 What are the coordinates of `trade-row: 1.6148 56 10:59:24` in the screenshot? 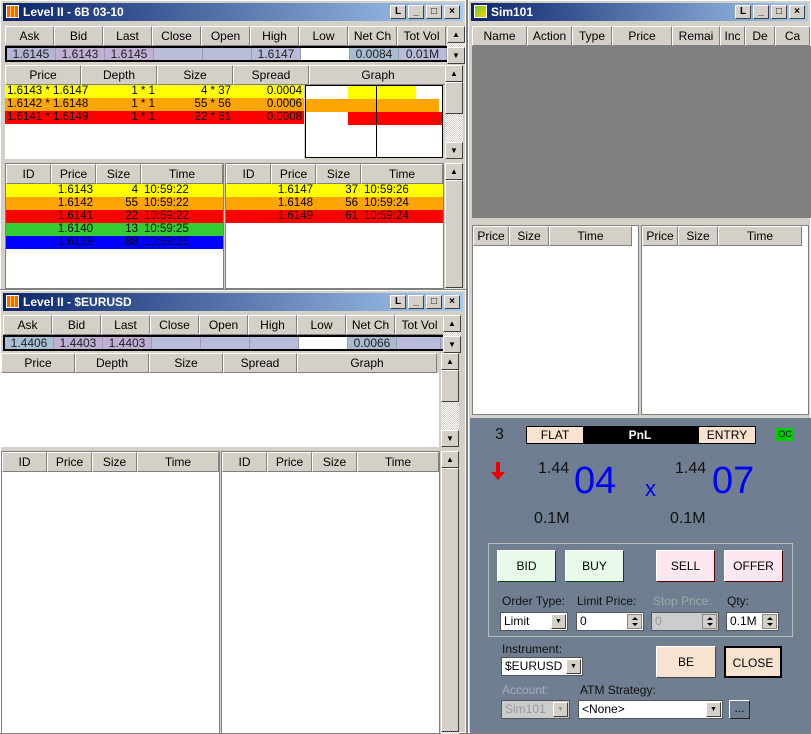 It's located at (334, 203).